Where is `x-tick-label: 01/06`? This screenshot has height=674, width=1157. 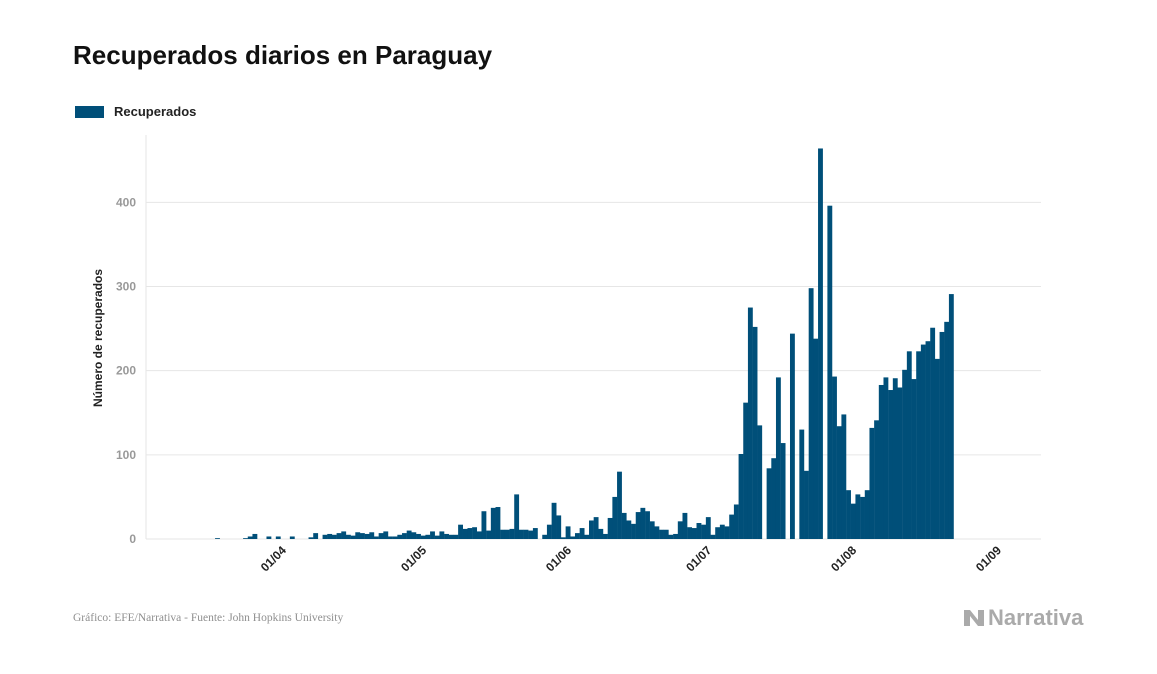 x-tick-label: 01/06 is located at coordinates (558, 558).